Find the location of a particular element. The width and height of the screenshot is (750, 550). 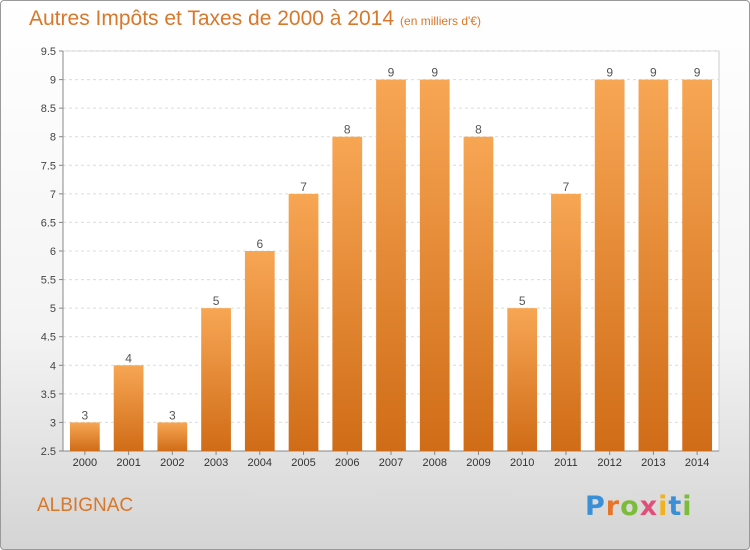

data-label-2003: 5 is located at coordinates (216, 301).